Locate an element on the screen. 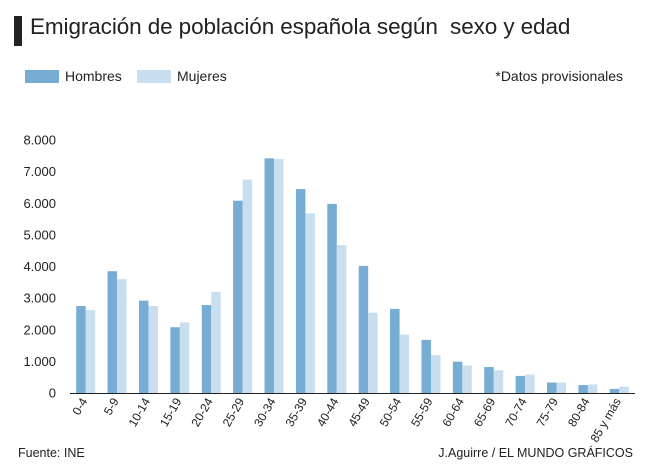 Image resolution: width=660 pixels, height=468 pixels. y-tick-label: 5.000 is located at coordinates (39, 234).